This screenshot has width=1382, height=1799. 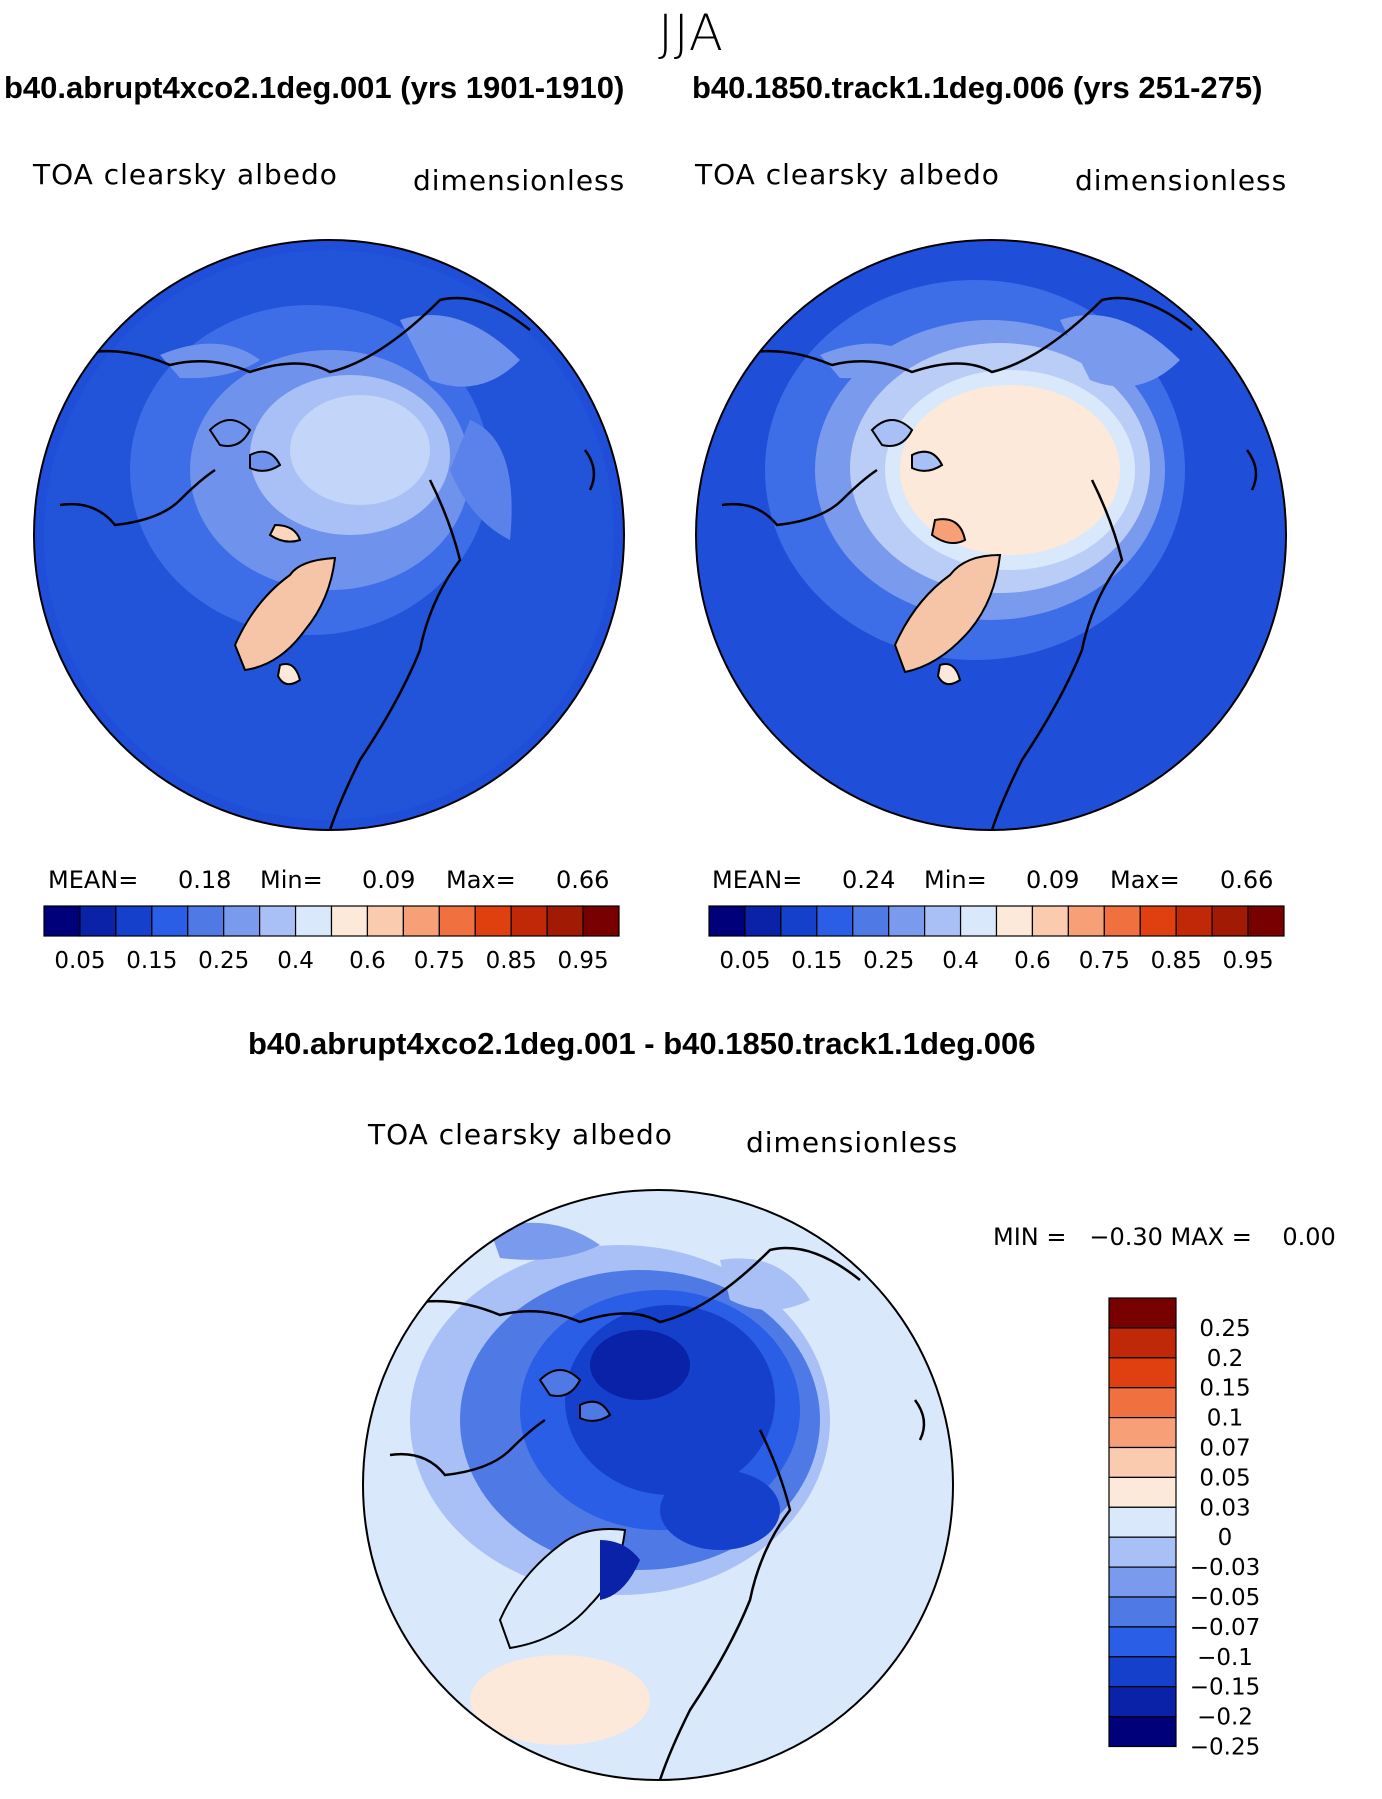 What do you see at coordinates (511, 961) in the screenshot?
I see `cb1-tick-label-6: 0.85` at bounding box center [511, 961].